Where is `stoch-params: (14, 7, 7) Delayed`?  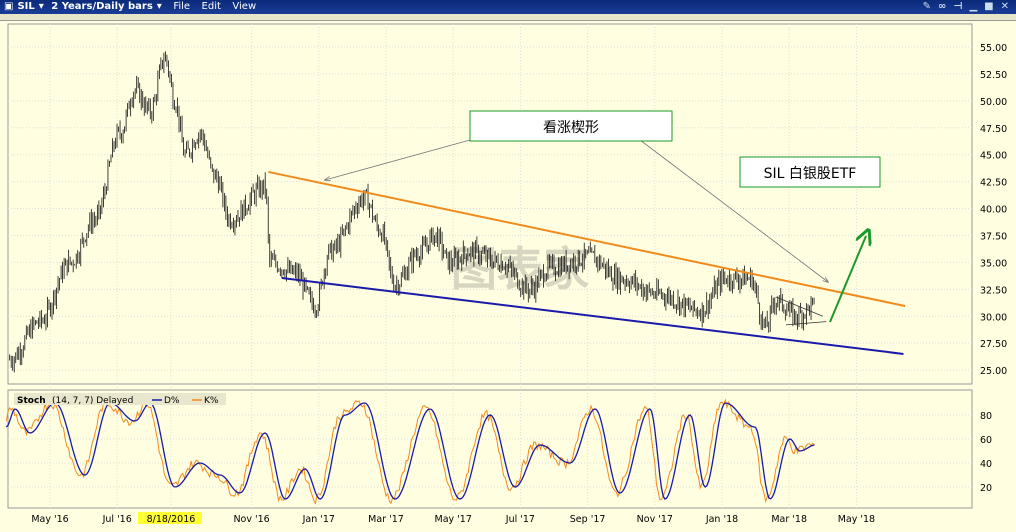
stoch-params: (14, 7, 7) Delayed is located at coordinates (92, 401).